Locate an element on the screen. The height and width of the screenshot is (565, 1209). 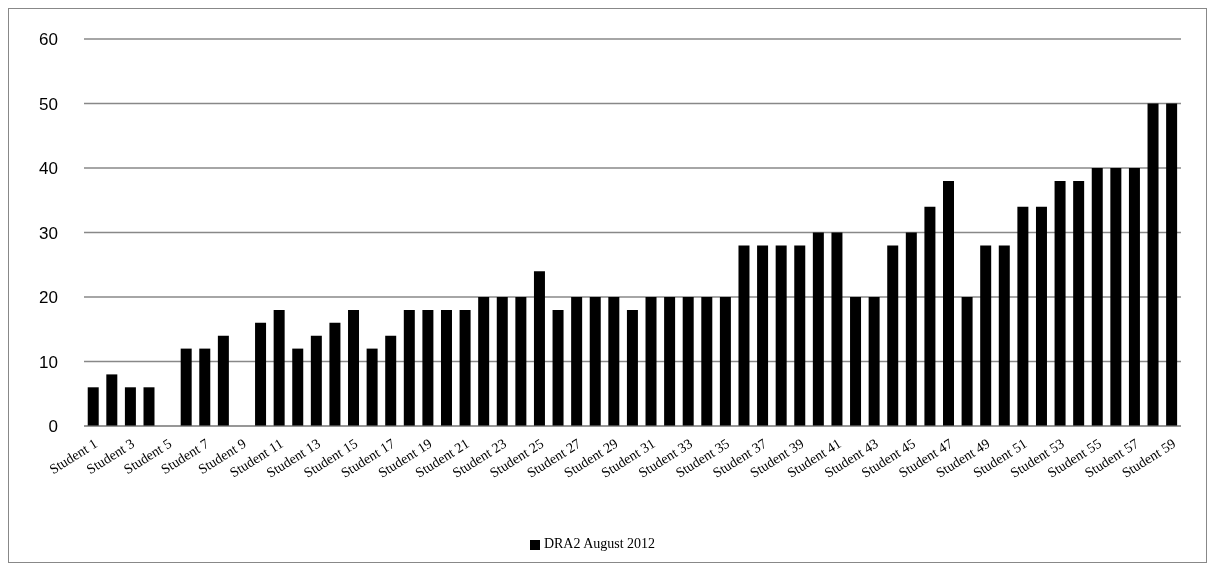
y-tick-label: 40 is located at coordinates (48, 169).